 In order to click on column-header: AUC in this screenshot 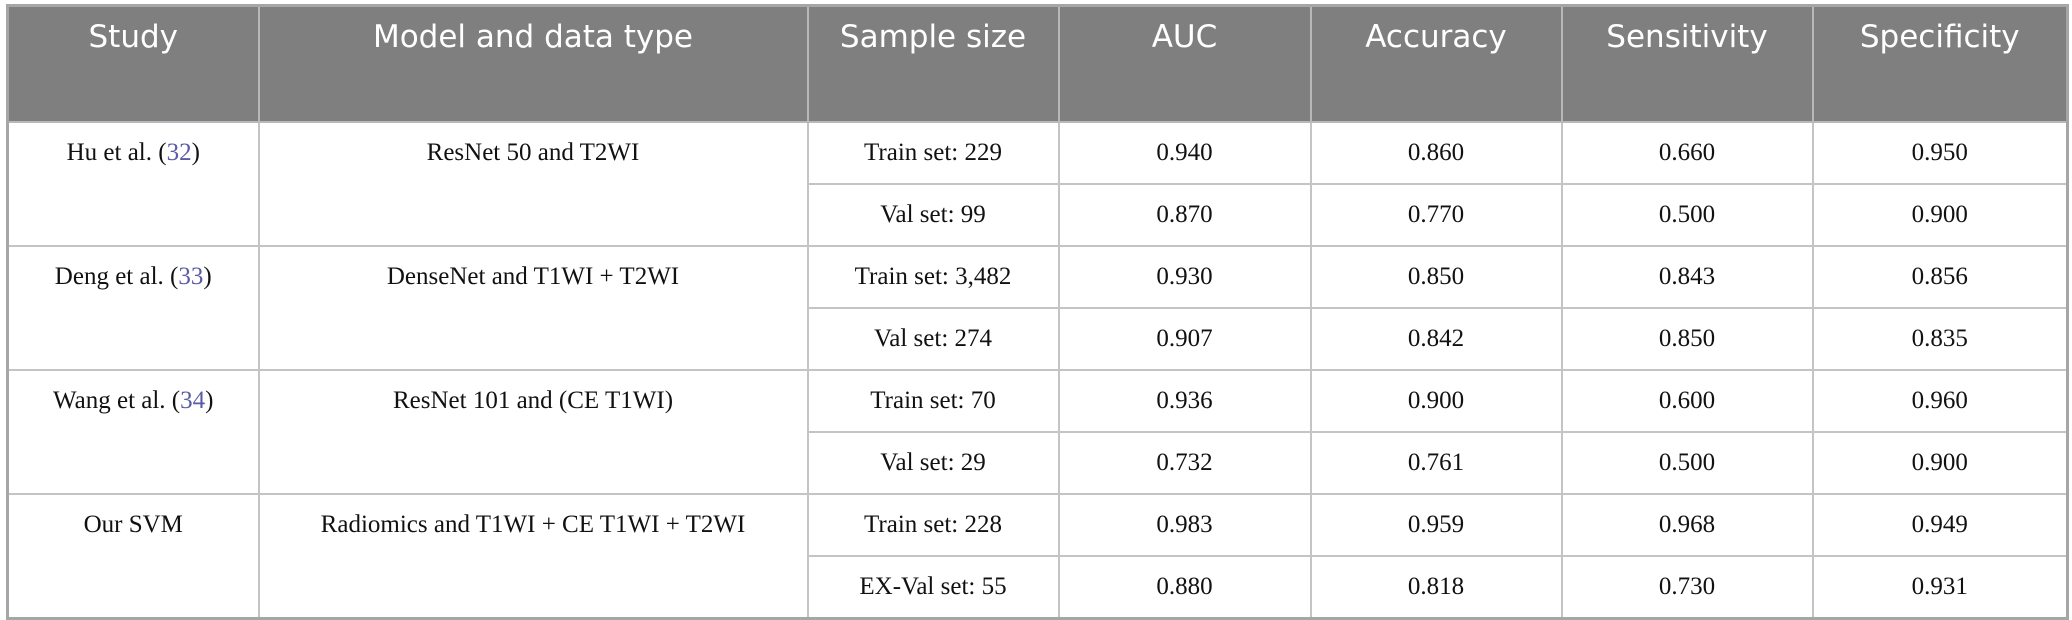, I will do `click(1184, 63)`.